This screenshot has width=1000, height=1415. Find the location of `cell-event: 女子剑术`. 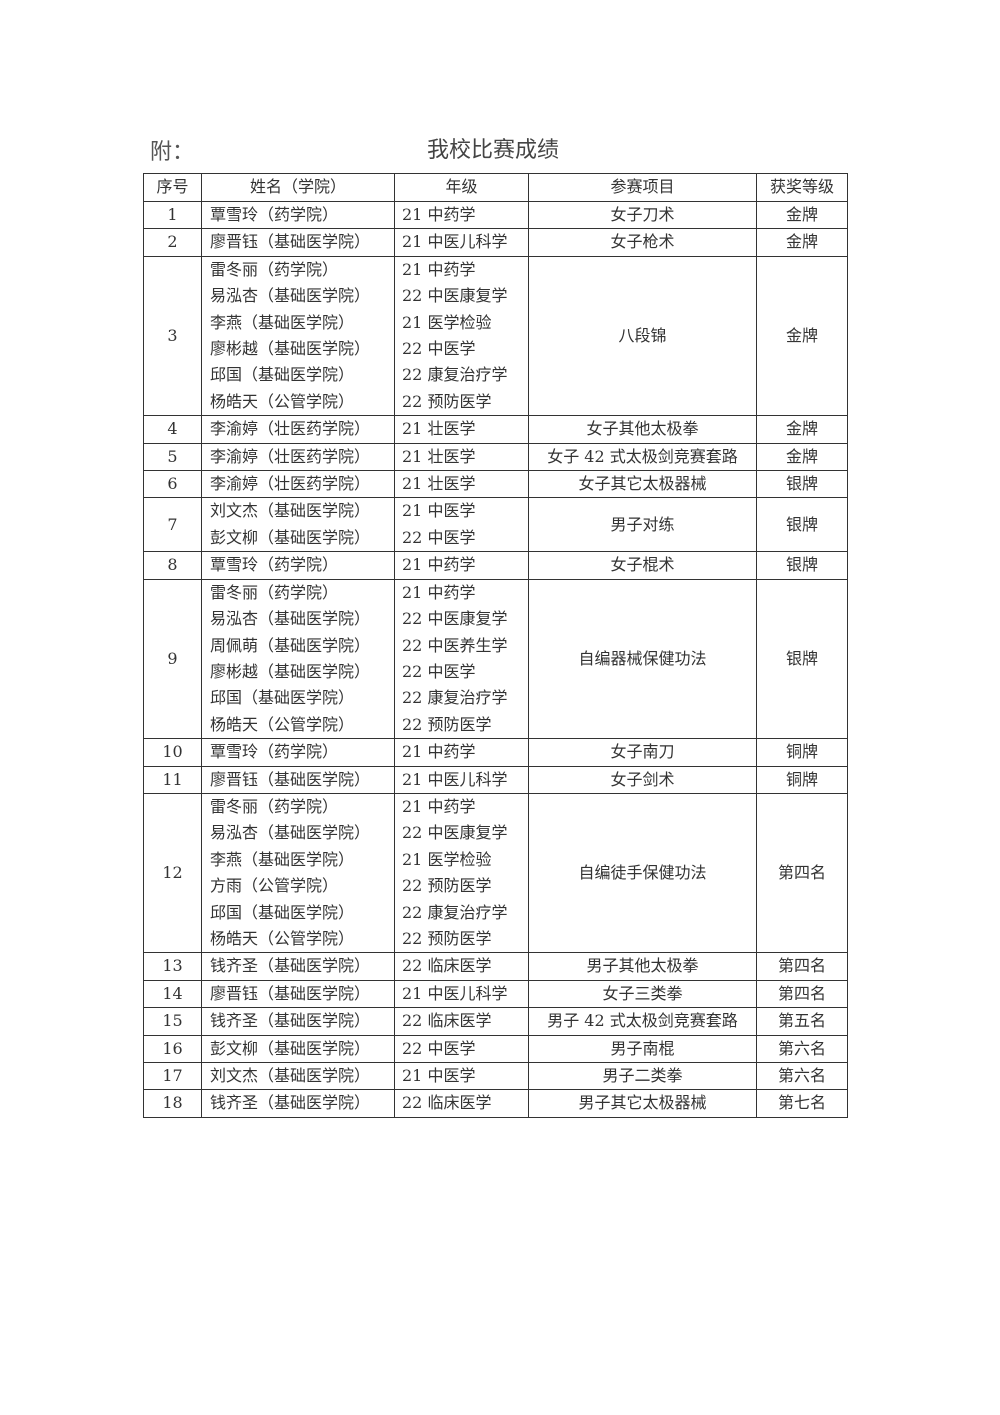

cell-event: 女子剑术 is located at coordinates (642, 779).